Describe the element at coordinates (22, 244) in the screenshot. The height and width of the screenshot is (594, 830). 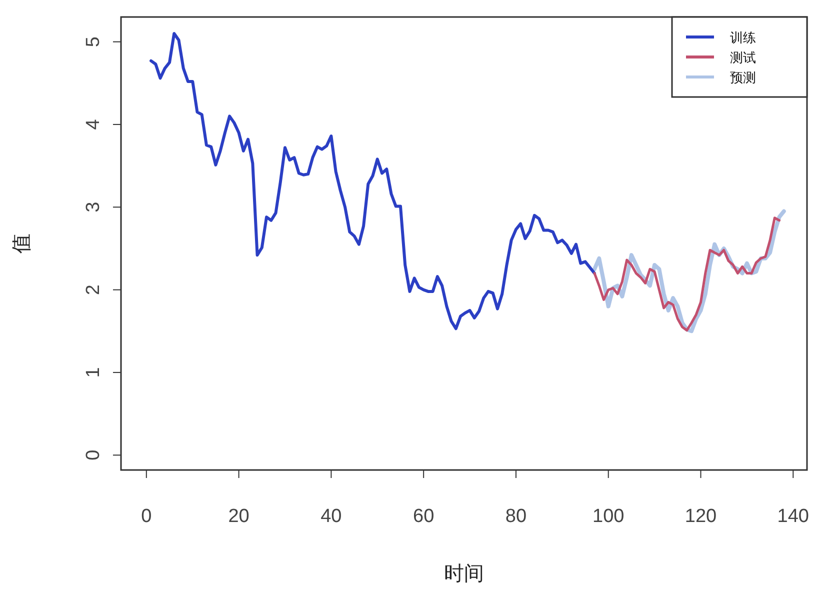
I see `y-axis-title: 值` at that location.